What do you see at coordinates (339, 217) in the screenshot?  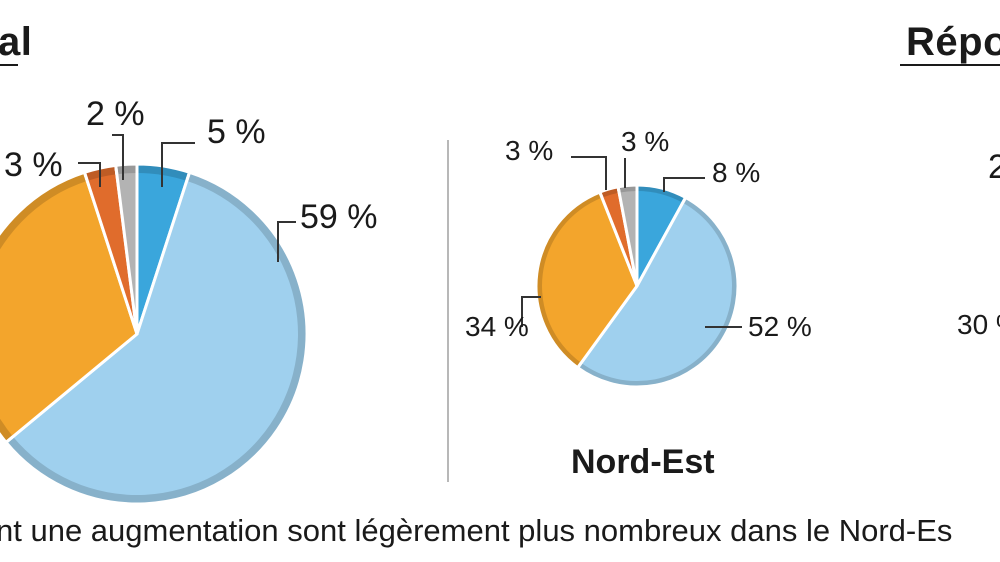 I see `slice-label: 59 %` at bounding box center [339, 217].